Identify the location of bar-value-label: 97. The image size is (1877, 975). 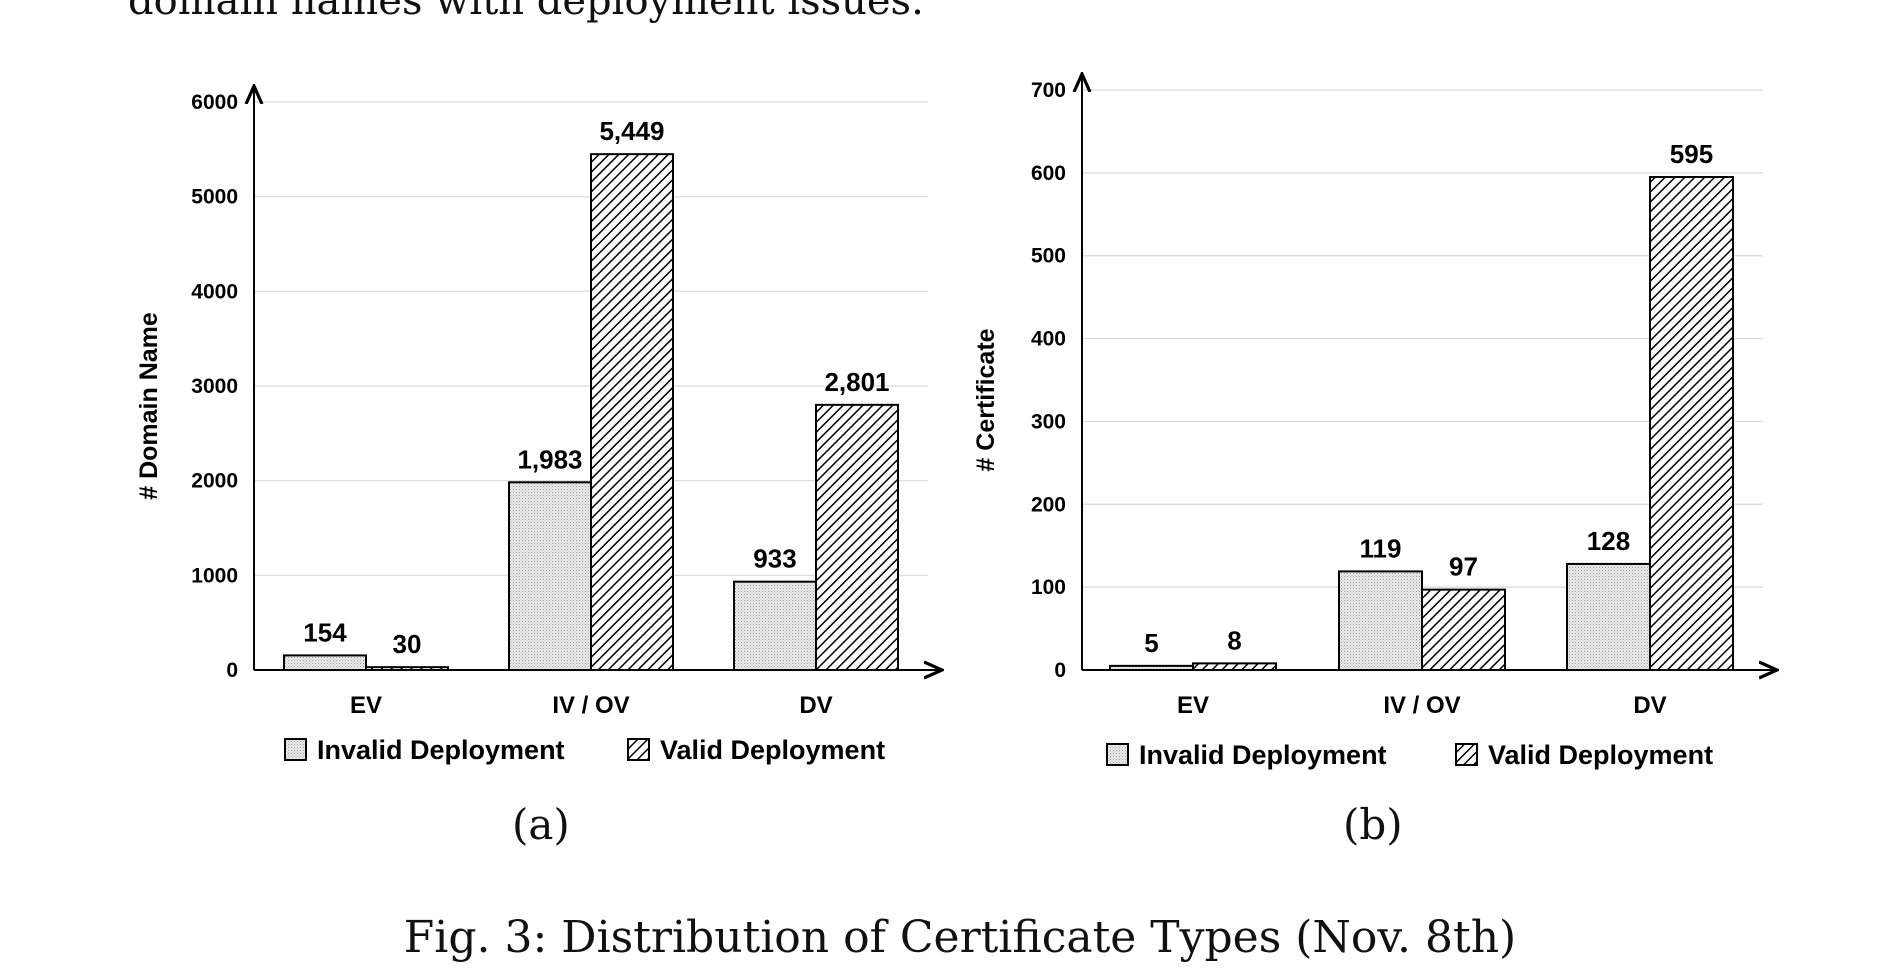
(1463, 567).